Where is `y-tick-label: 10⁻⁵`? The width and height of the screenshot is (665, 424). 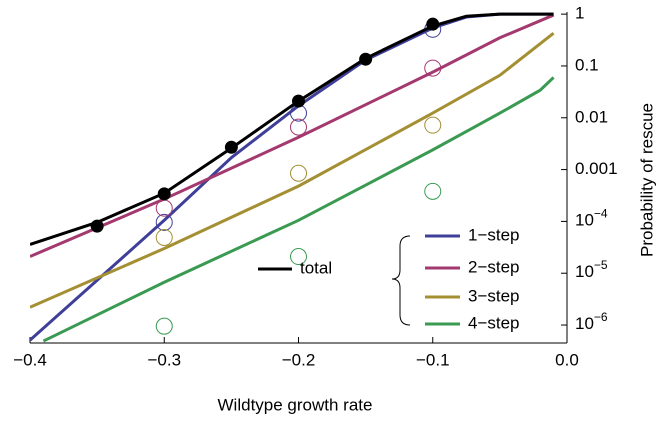 y-tick-label: 10⁻⁵ is located at coordinates (591, 269).